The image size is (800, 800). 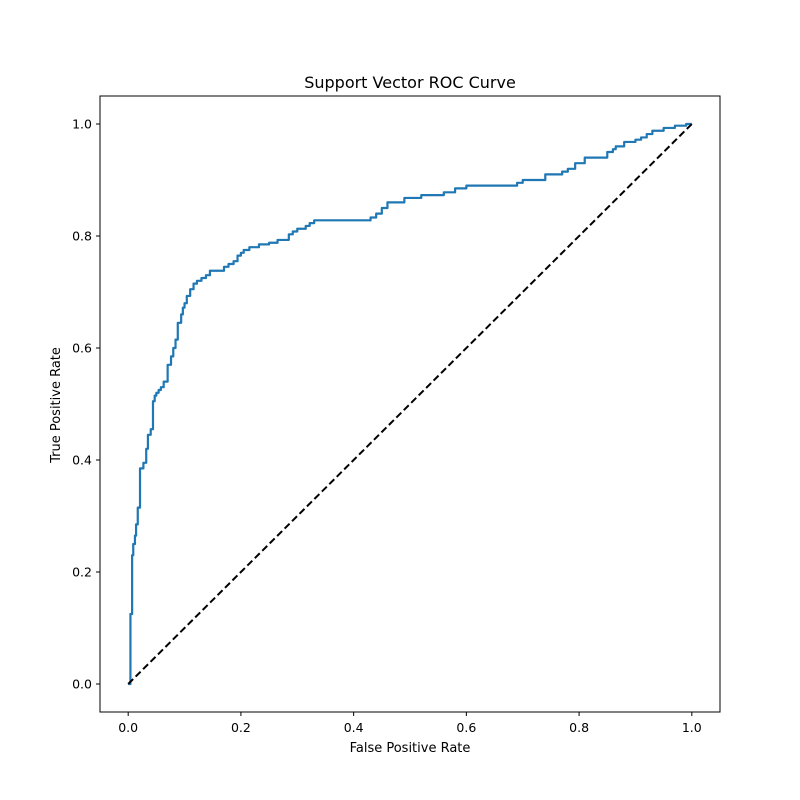 I want to click on x-tick-label: 0.6, so click(x=466, y=727).